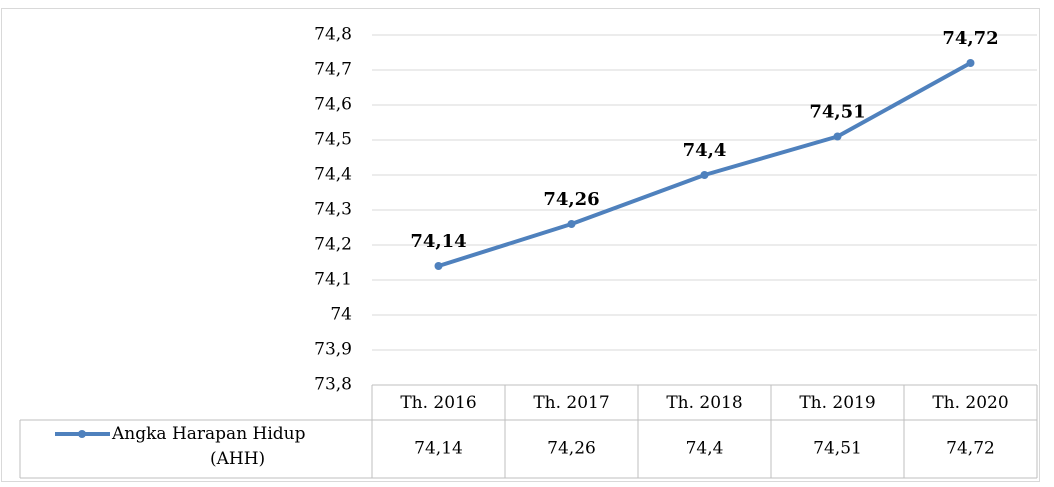 This screenshot has height=487, width=1054. Describe the element at coordinates (970, 38) in the screenshot. I see `data-label: 74,72` at that location.